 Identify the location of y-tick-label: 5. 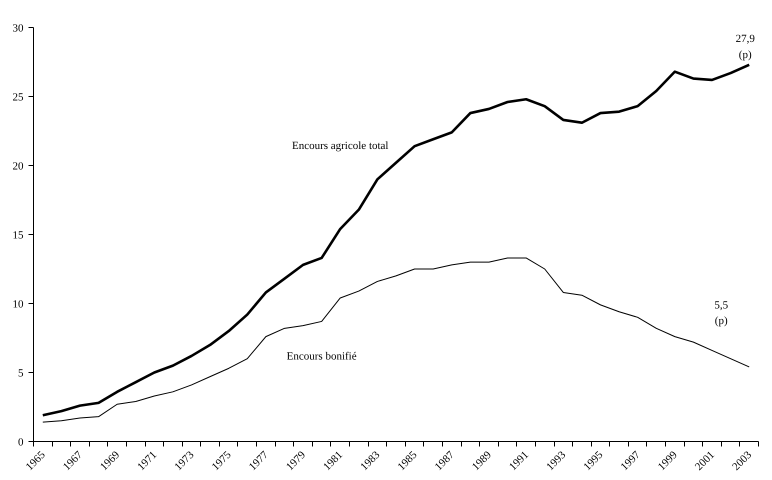
(21, 374).